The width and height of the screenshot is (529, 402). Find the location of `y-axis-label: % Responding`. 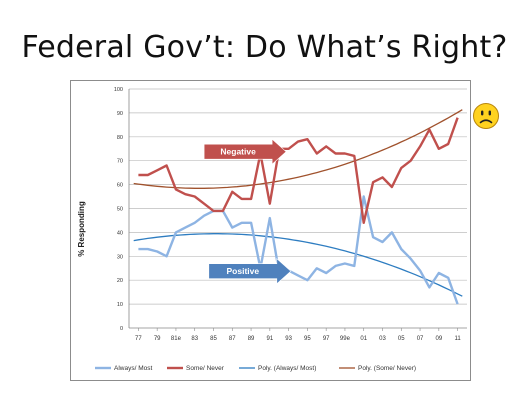

y-axis-label: % Responding is located at coordinates (81, 229).